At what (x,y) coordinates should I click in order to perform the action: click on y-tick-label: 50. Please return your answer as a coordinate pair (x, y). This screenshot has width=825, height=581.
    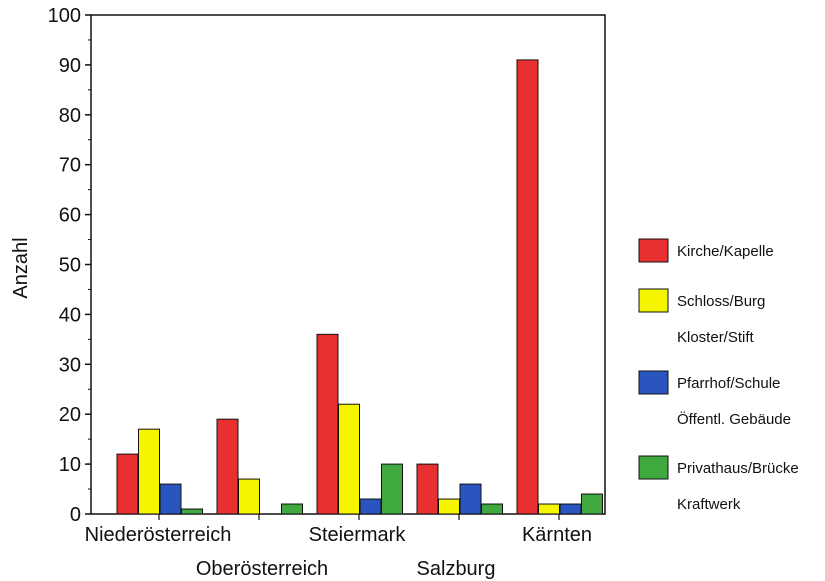
    Looking at the image, I should click on (70, 266).